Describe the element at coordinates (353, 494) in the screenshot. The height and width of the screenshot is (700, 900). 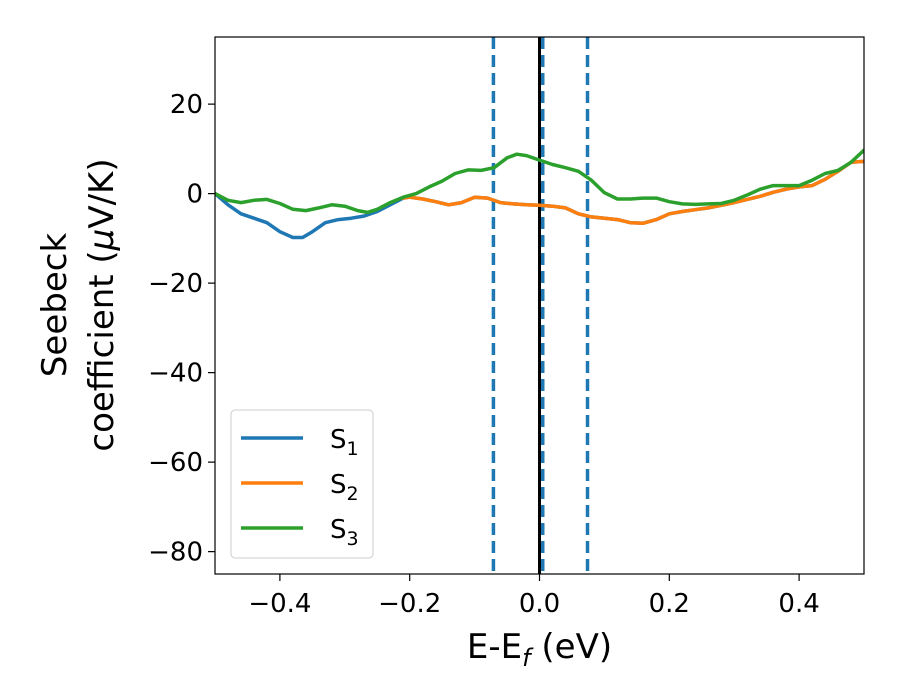
I see `legend-label-sub: 2` at that location.